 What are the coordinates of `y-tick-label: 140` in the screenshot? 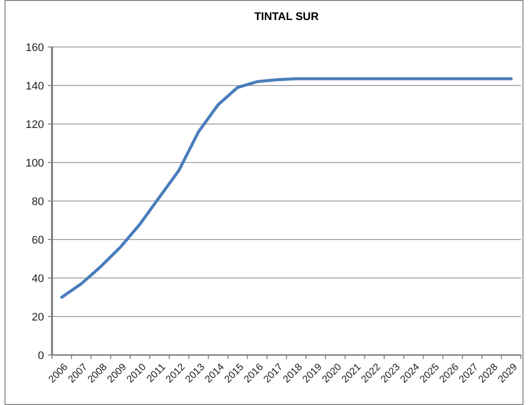 It's located at (35, 86).